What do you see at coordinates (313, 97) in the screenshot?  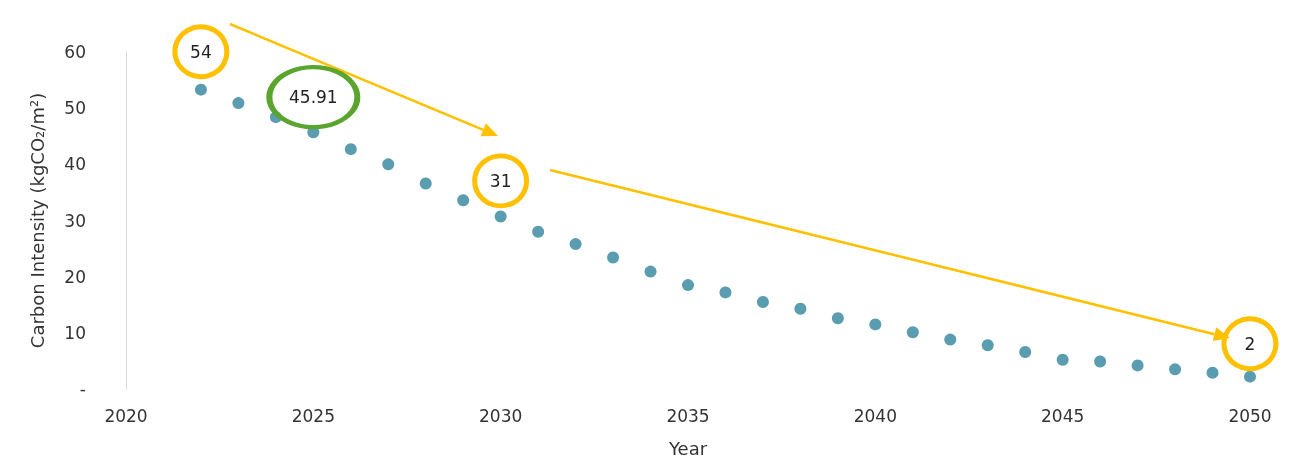 I see `annotation: 45.91` at bounding box center [313, 97].